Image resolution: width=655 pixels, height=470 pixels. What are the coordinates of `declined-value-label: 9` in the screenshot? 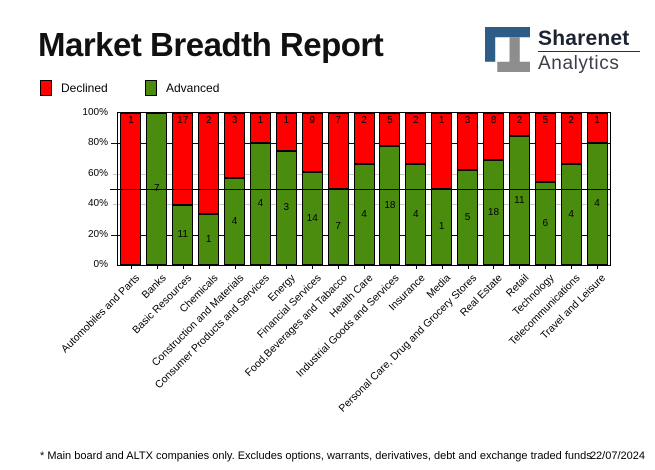 It's located at (312, 120).